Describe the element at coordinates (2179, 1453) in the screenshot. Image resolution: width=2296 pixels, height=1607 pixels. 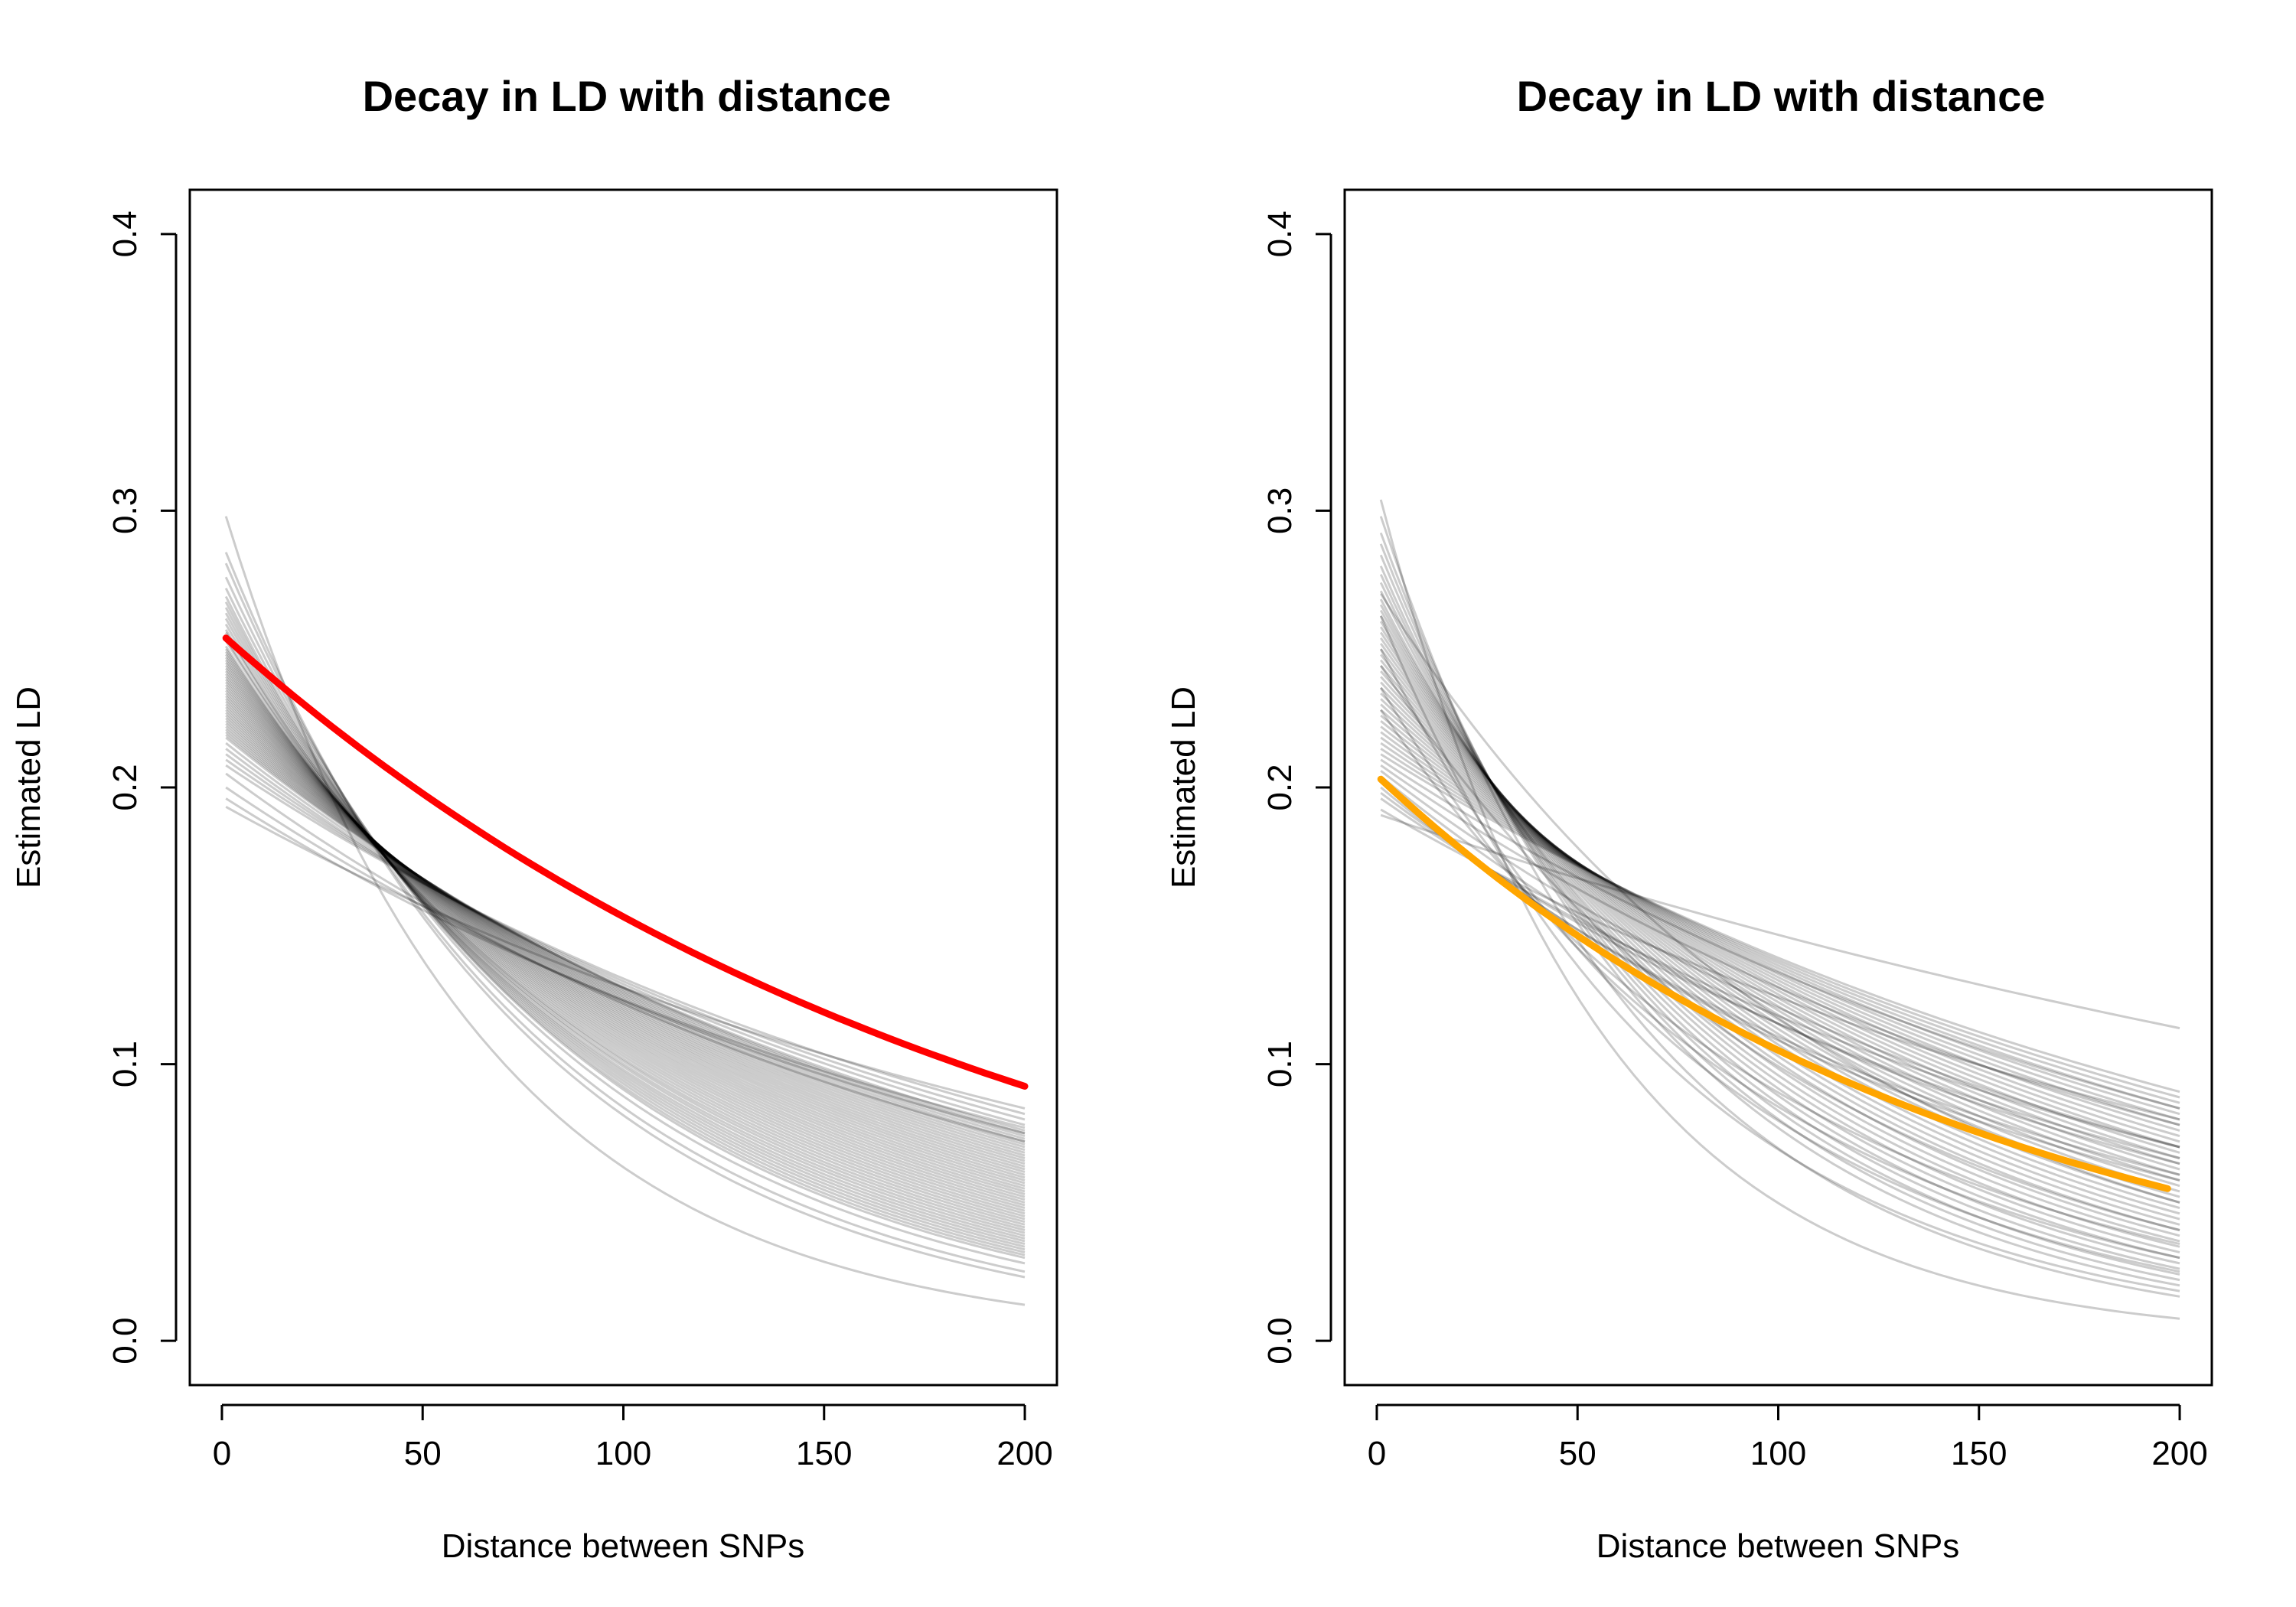
I see `x-tick-label: 200` at that location.